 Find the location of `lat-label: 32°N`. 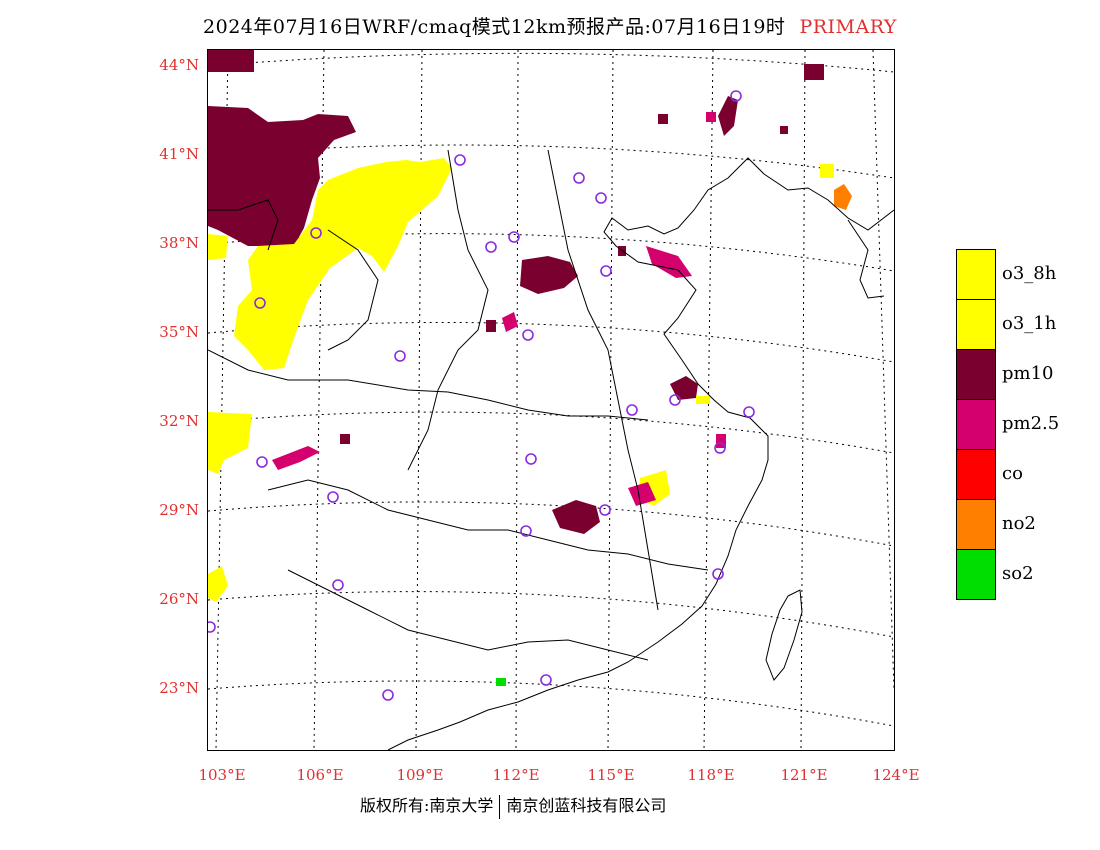

lat-label: 32°N is located at coordinates (179, 421).